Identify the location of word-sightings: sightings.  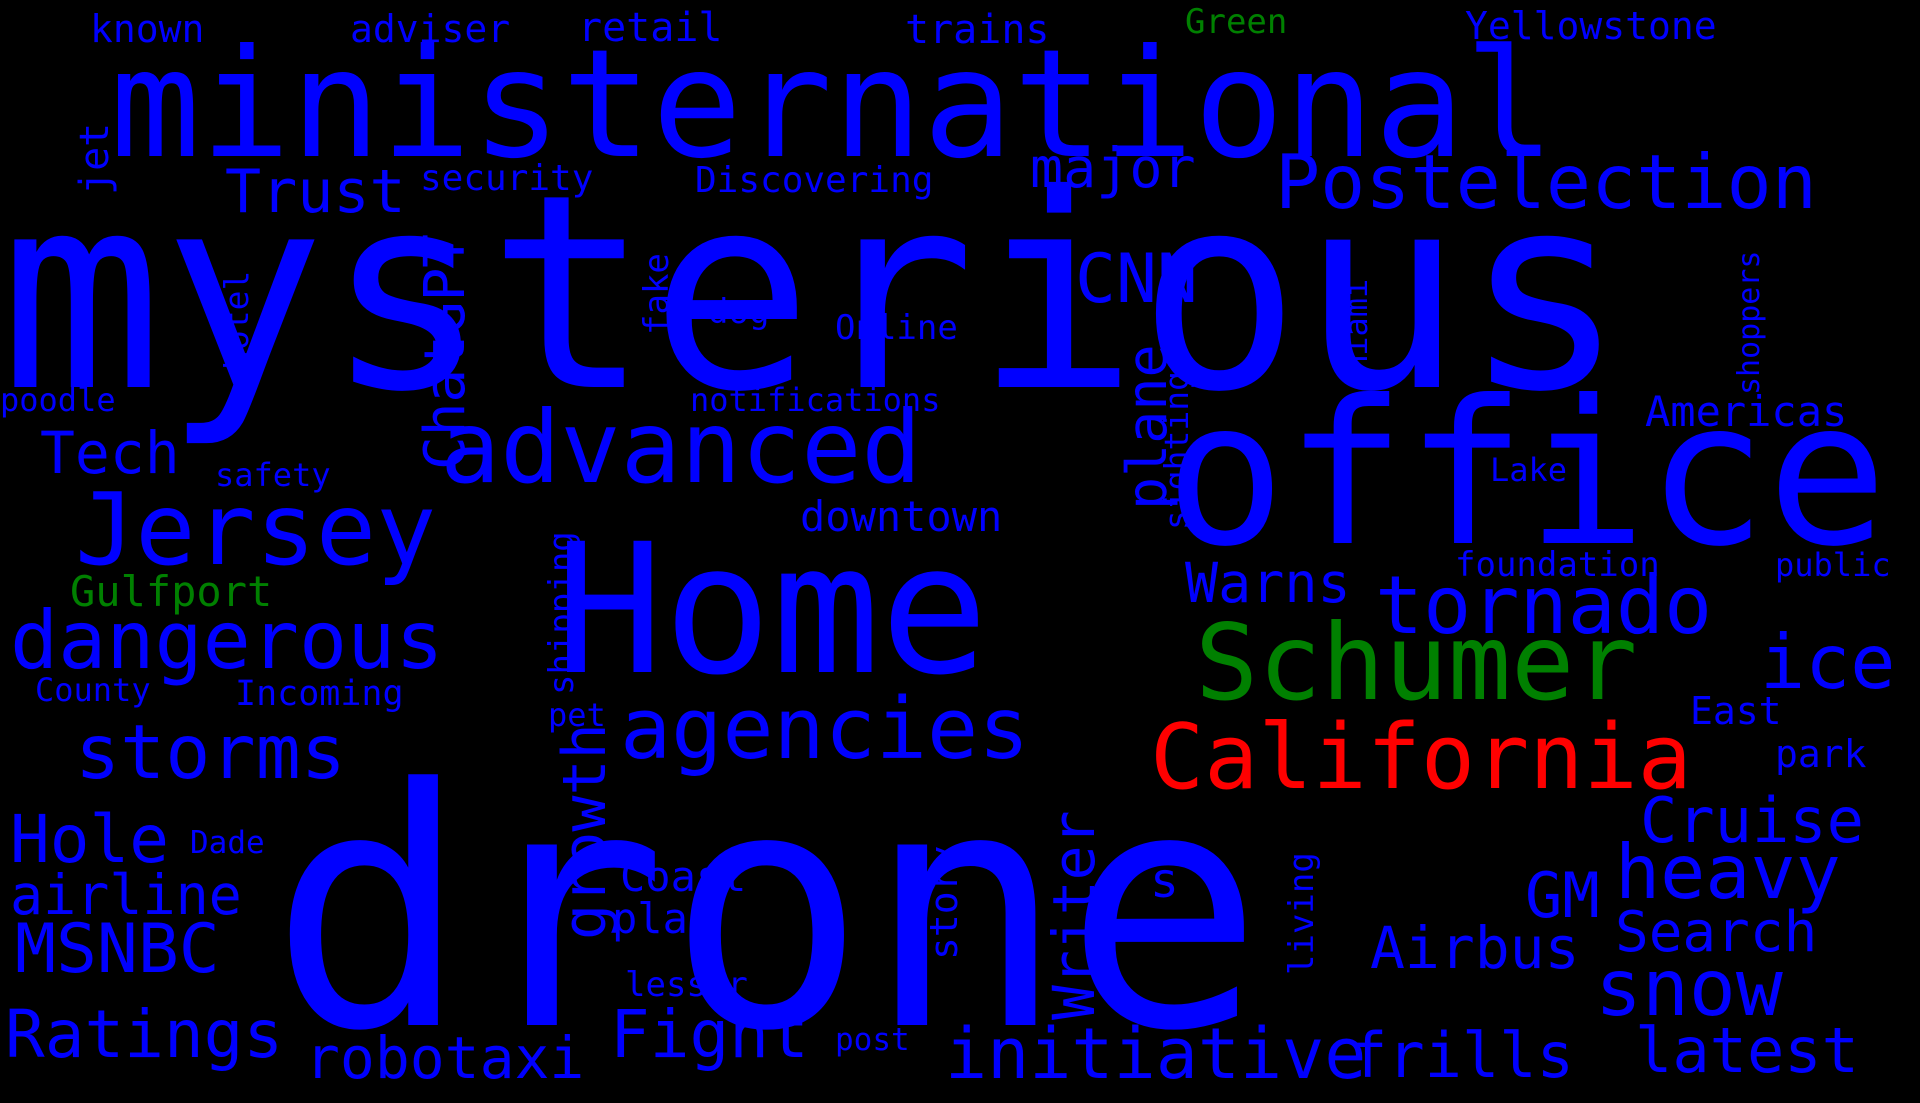
(1176, 440).